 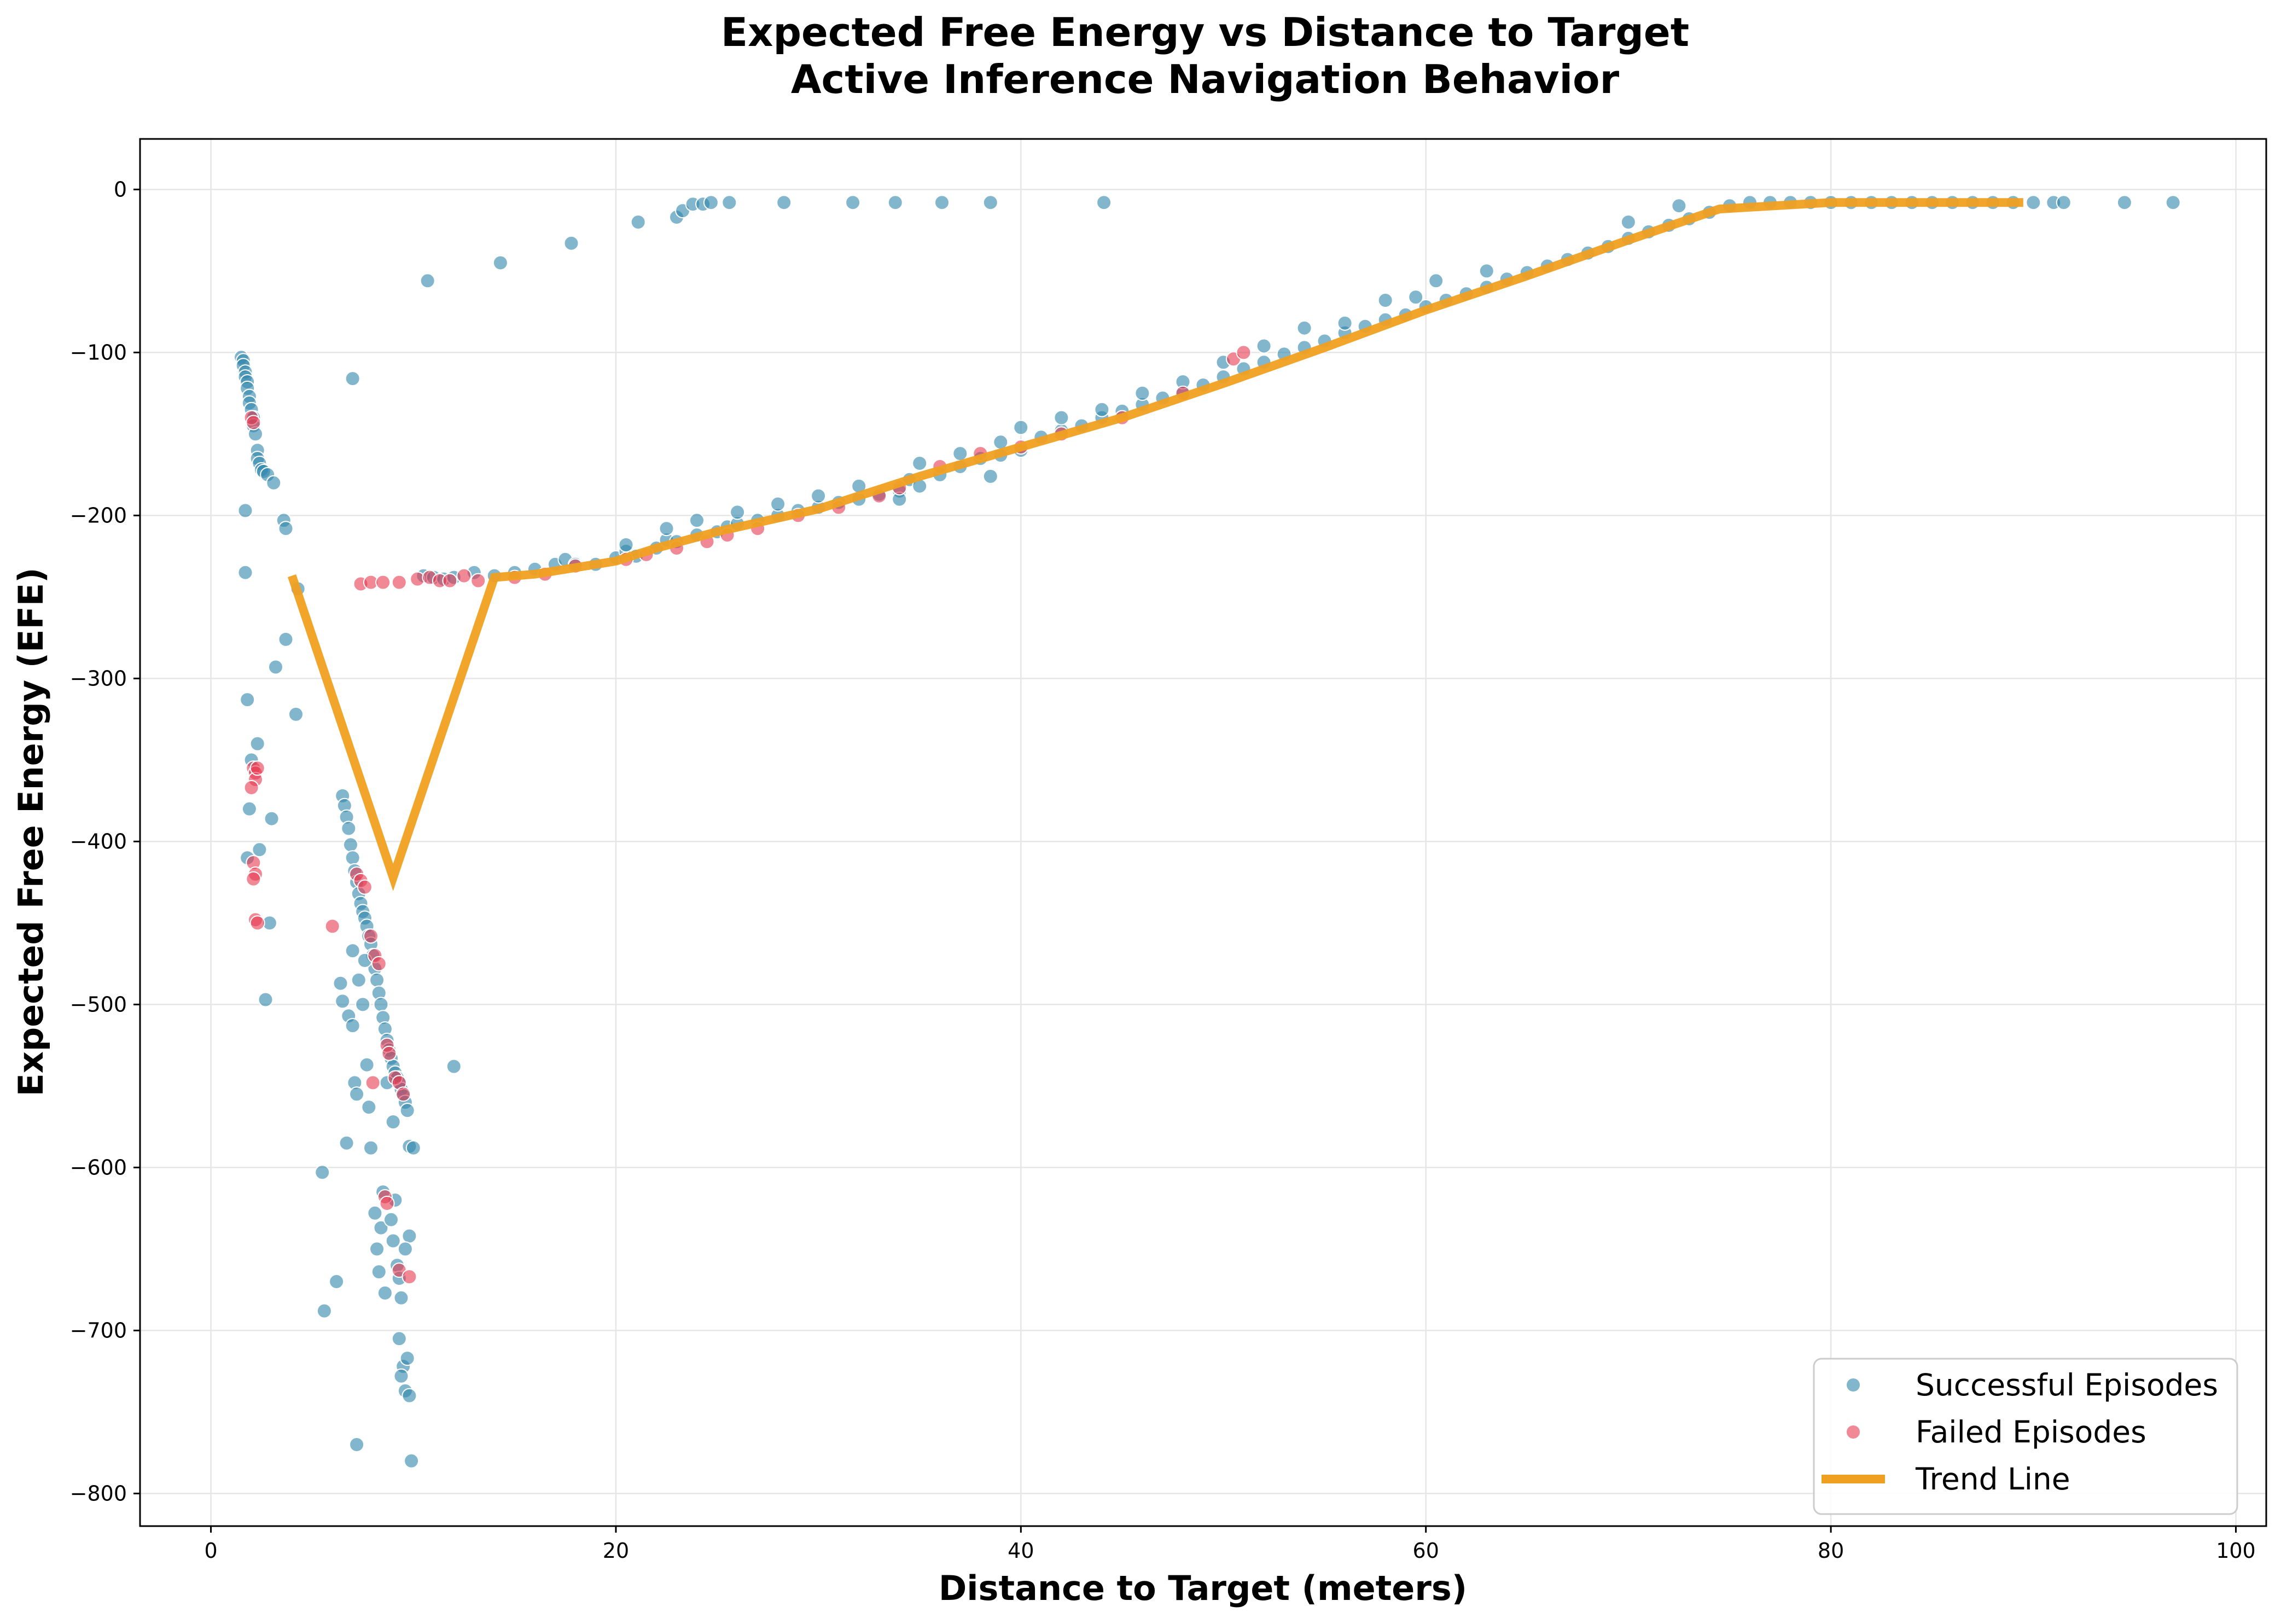 What do you see at coordinates (98, 352) in the screenshot?
I see `y-tick-label: −100` at bounding box center [98, 352].